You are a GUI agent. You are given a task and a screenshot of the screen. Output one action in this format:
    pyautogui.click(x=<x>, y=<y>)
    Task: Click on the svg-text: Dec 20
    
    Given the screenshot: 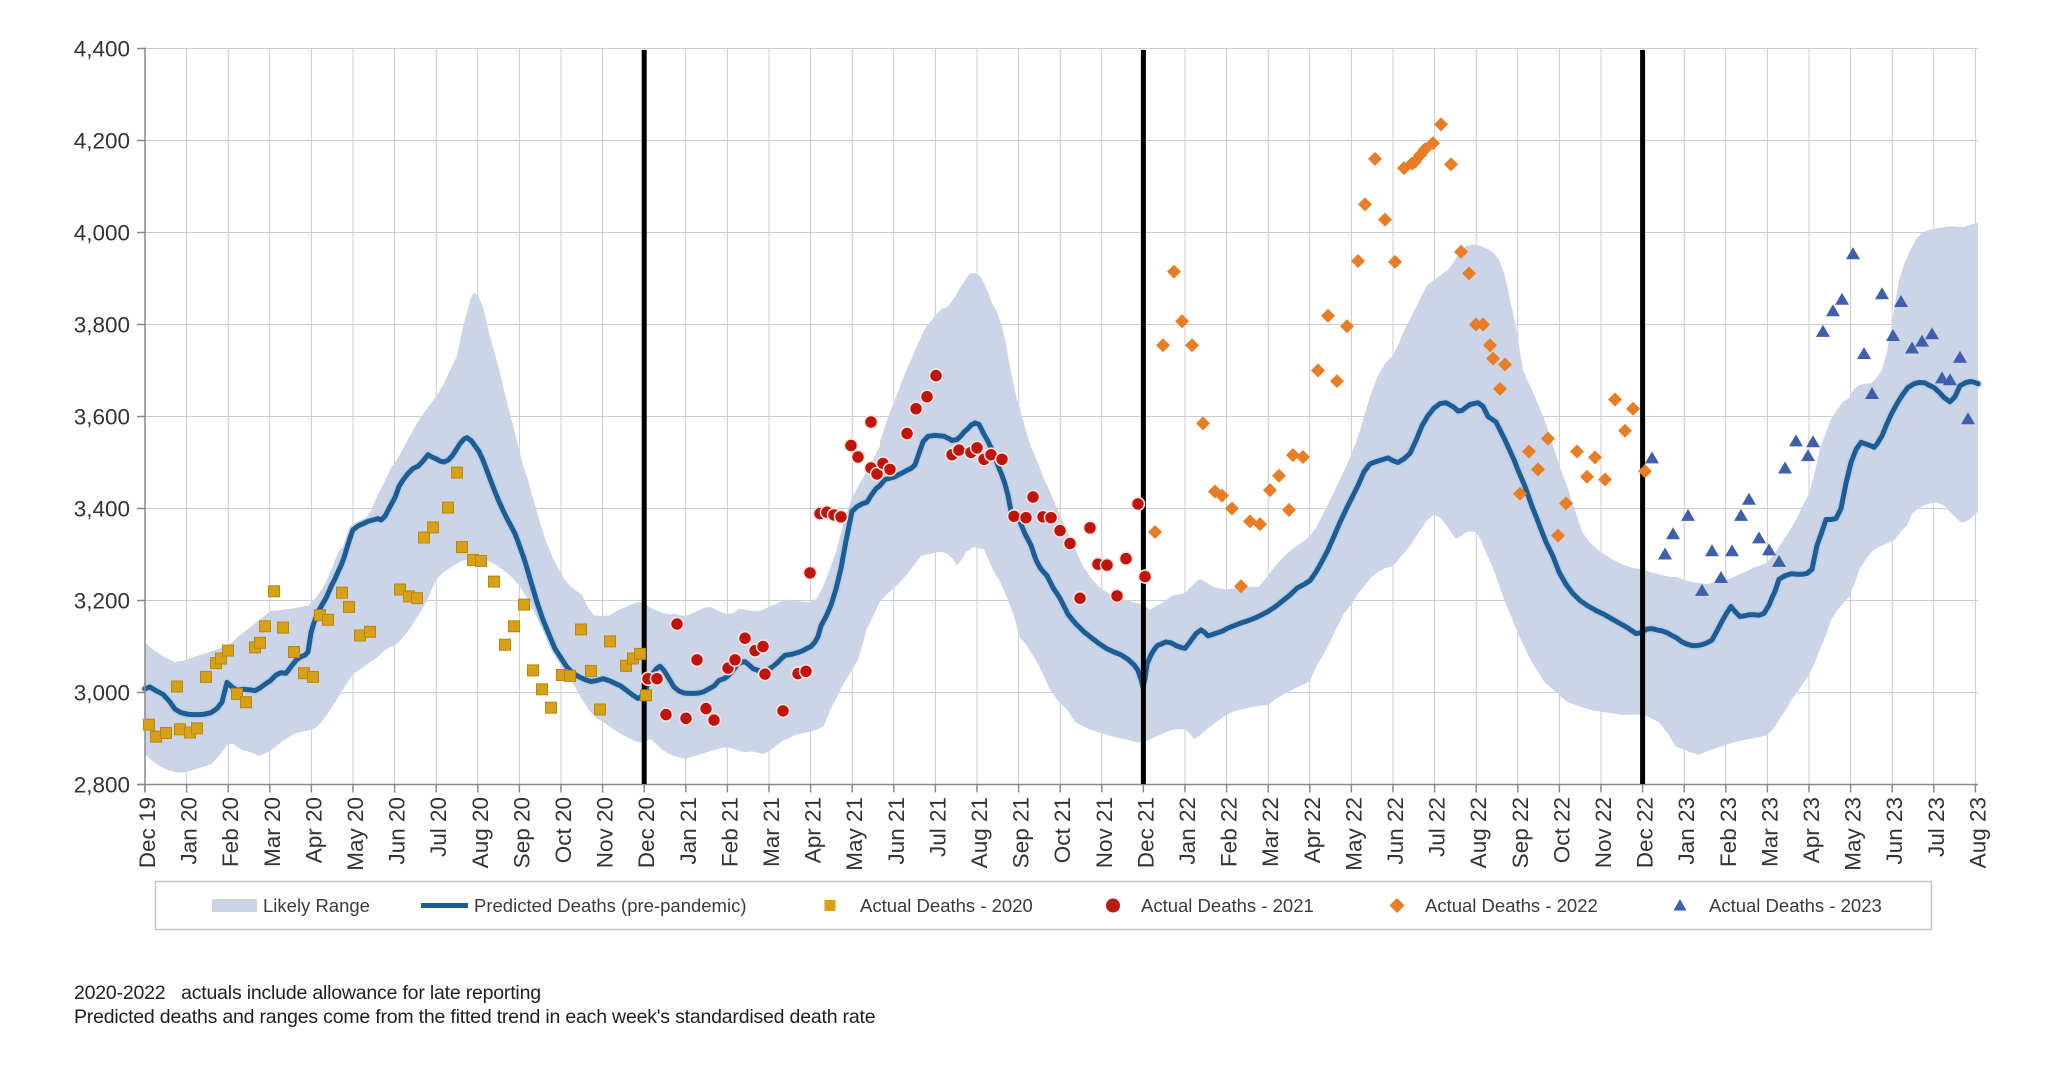 What is the action you would take?
    pyautogui.click(x=646, y=832)
    